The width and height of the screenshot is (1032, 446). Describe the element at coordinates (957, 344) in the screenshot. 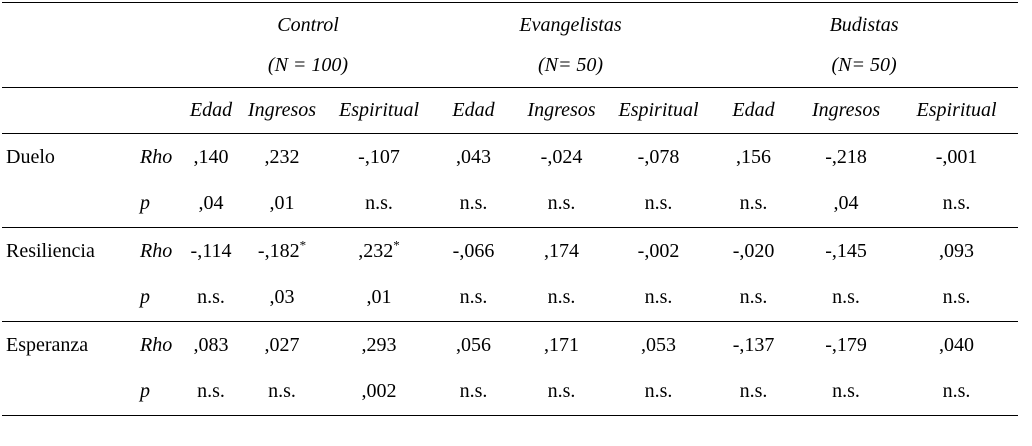

I see `rho-value-cell: ,040` at that location.